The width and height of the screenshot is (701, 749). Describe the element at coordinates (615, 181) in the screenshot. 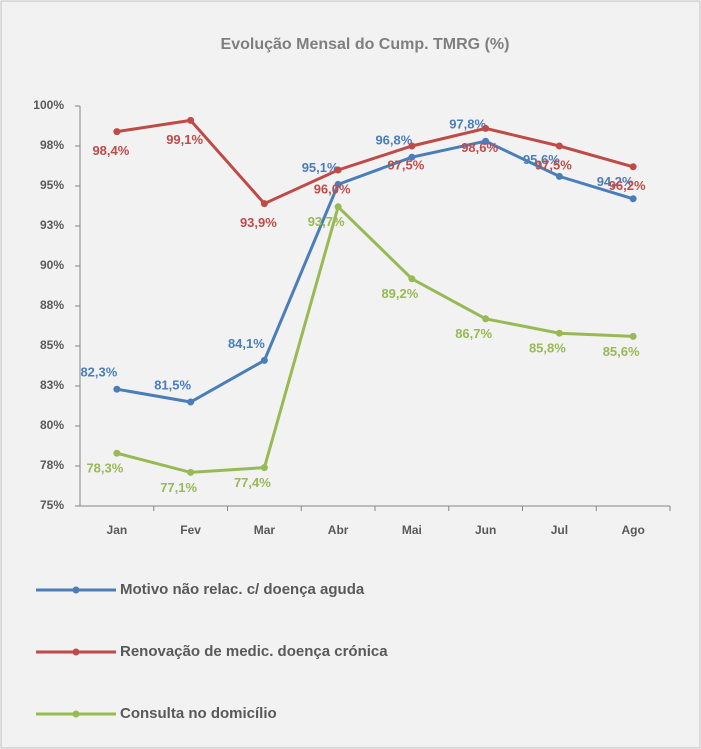

I see `data-label: 94,2%` at that location.